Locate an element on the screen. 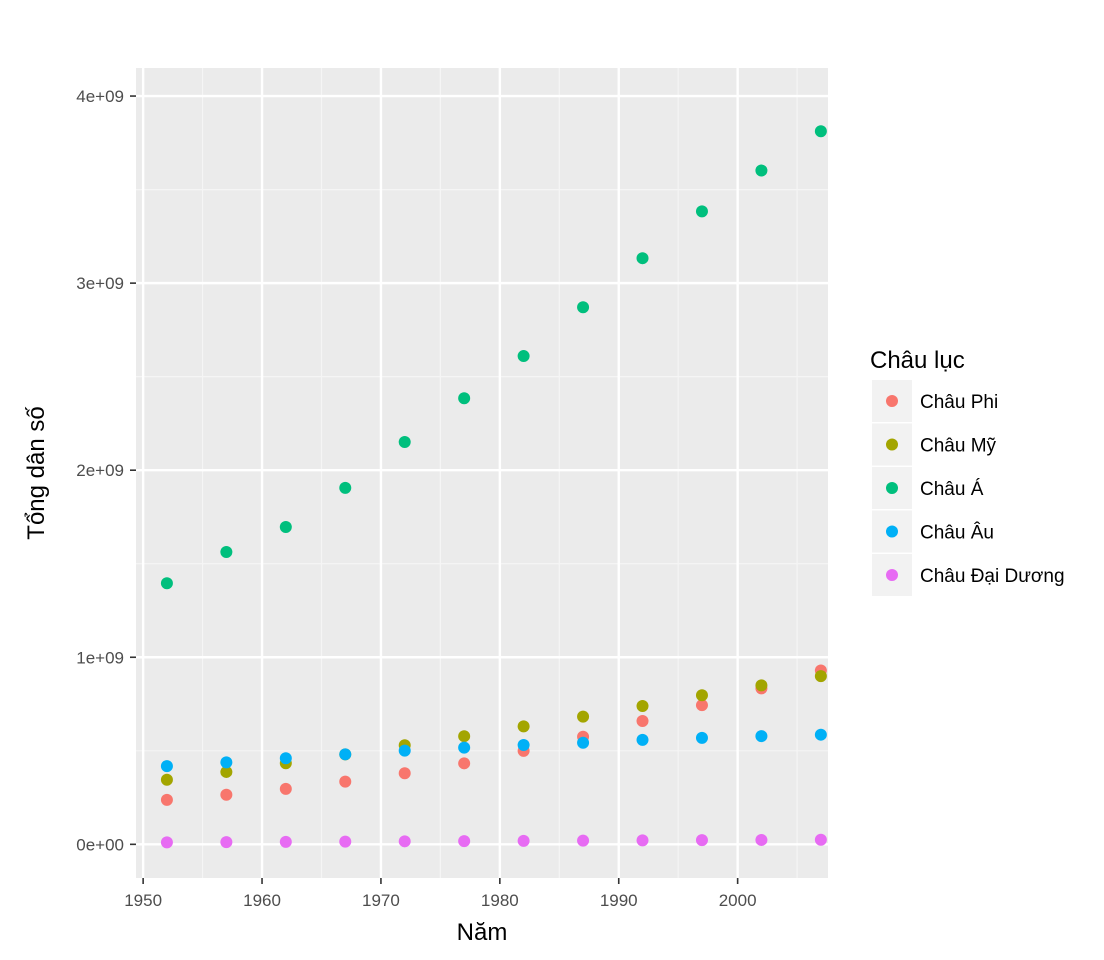 This screenshot has width=1104, height=960. legend-label: Châu Á is located at coordinates (952, 489).